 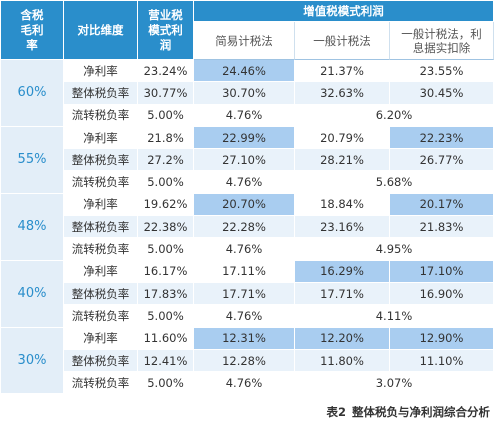 I want to click on general-deduct-value: 22.23%, so click(x=442, y=138).